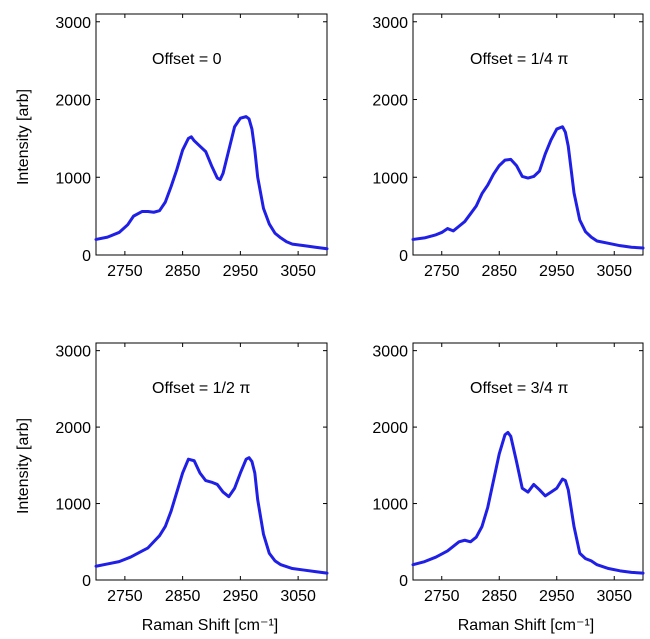  Describe the element at coordinates (187, 59) in the screenshot. I see `subplot-annotation: Offset = 0` at that location.